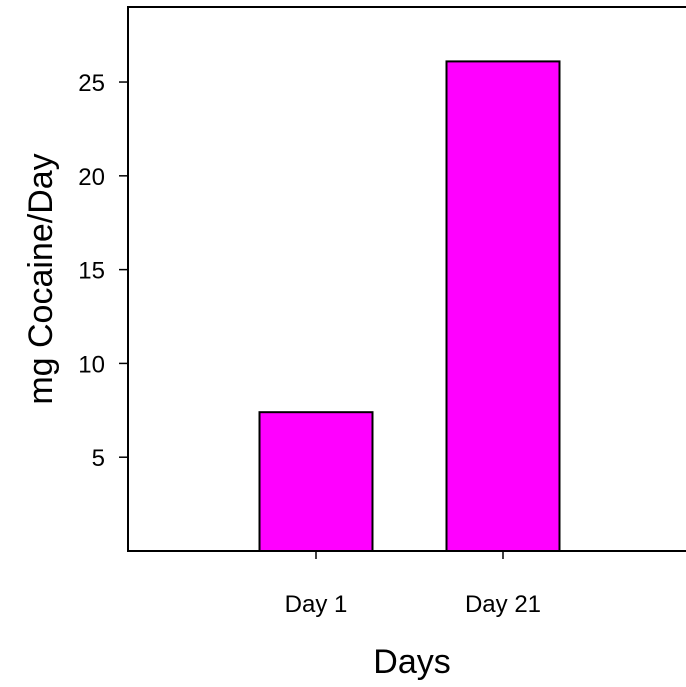 Image resolution: width=686 pixels, height=687 pixels. I want to click on y-tick-label: 25, so click(91, 83).